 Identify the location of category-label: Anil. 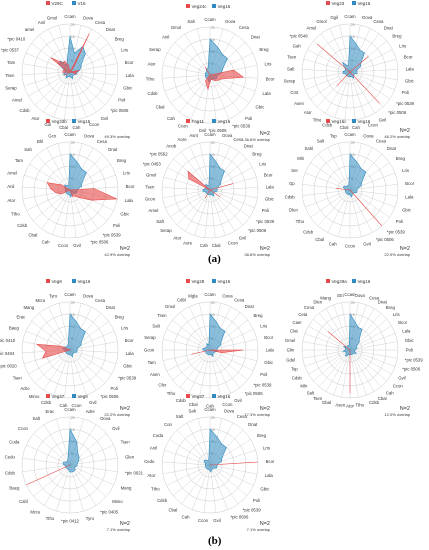
(41, 22).